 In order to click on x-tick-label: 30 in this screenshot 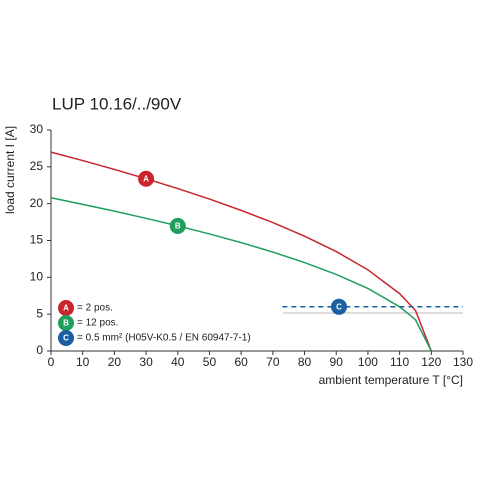, I will do `click(146, 362)`.